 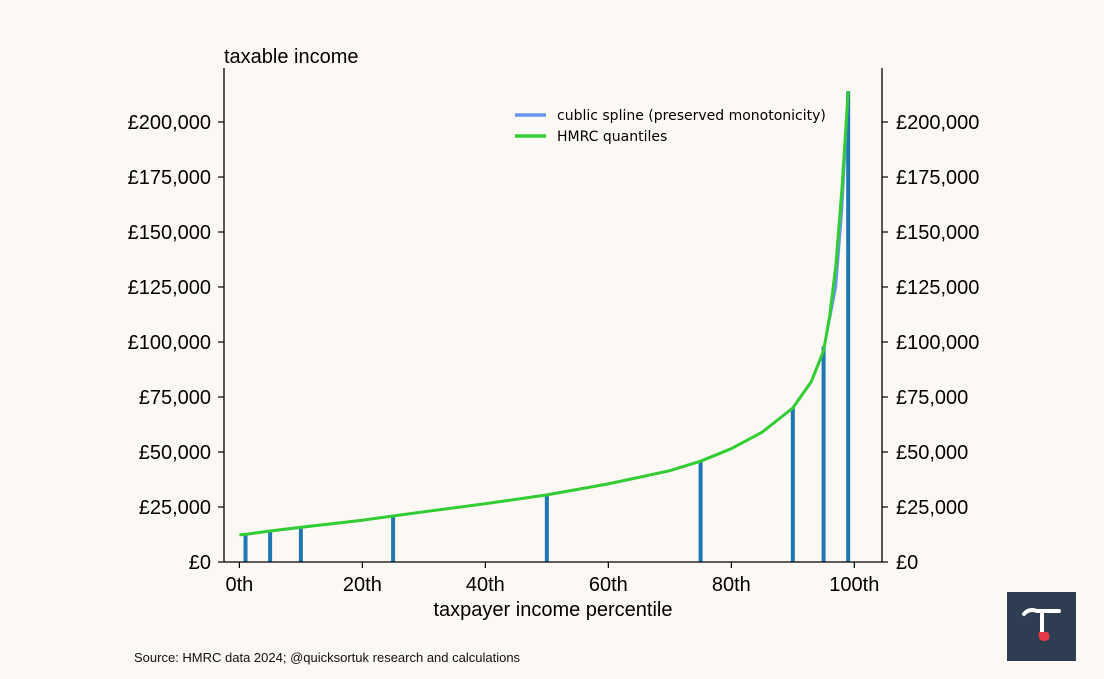 What do you see at coordinates (1041, 626) in the screenshot?
I see `tau-logo-icon` at bounding box center [1041, 626].